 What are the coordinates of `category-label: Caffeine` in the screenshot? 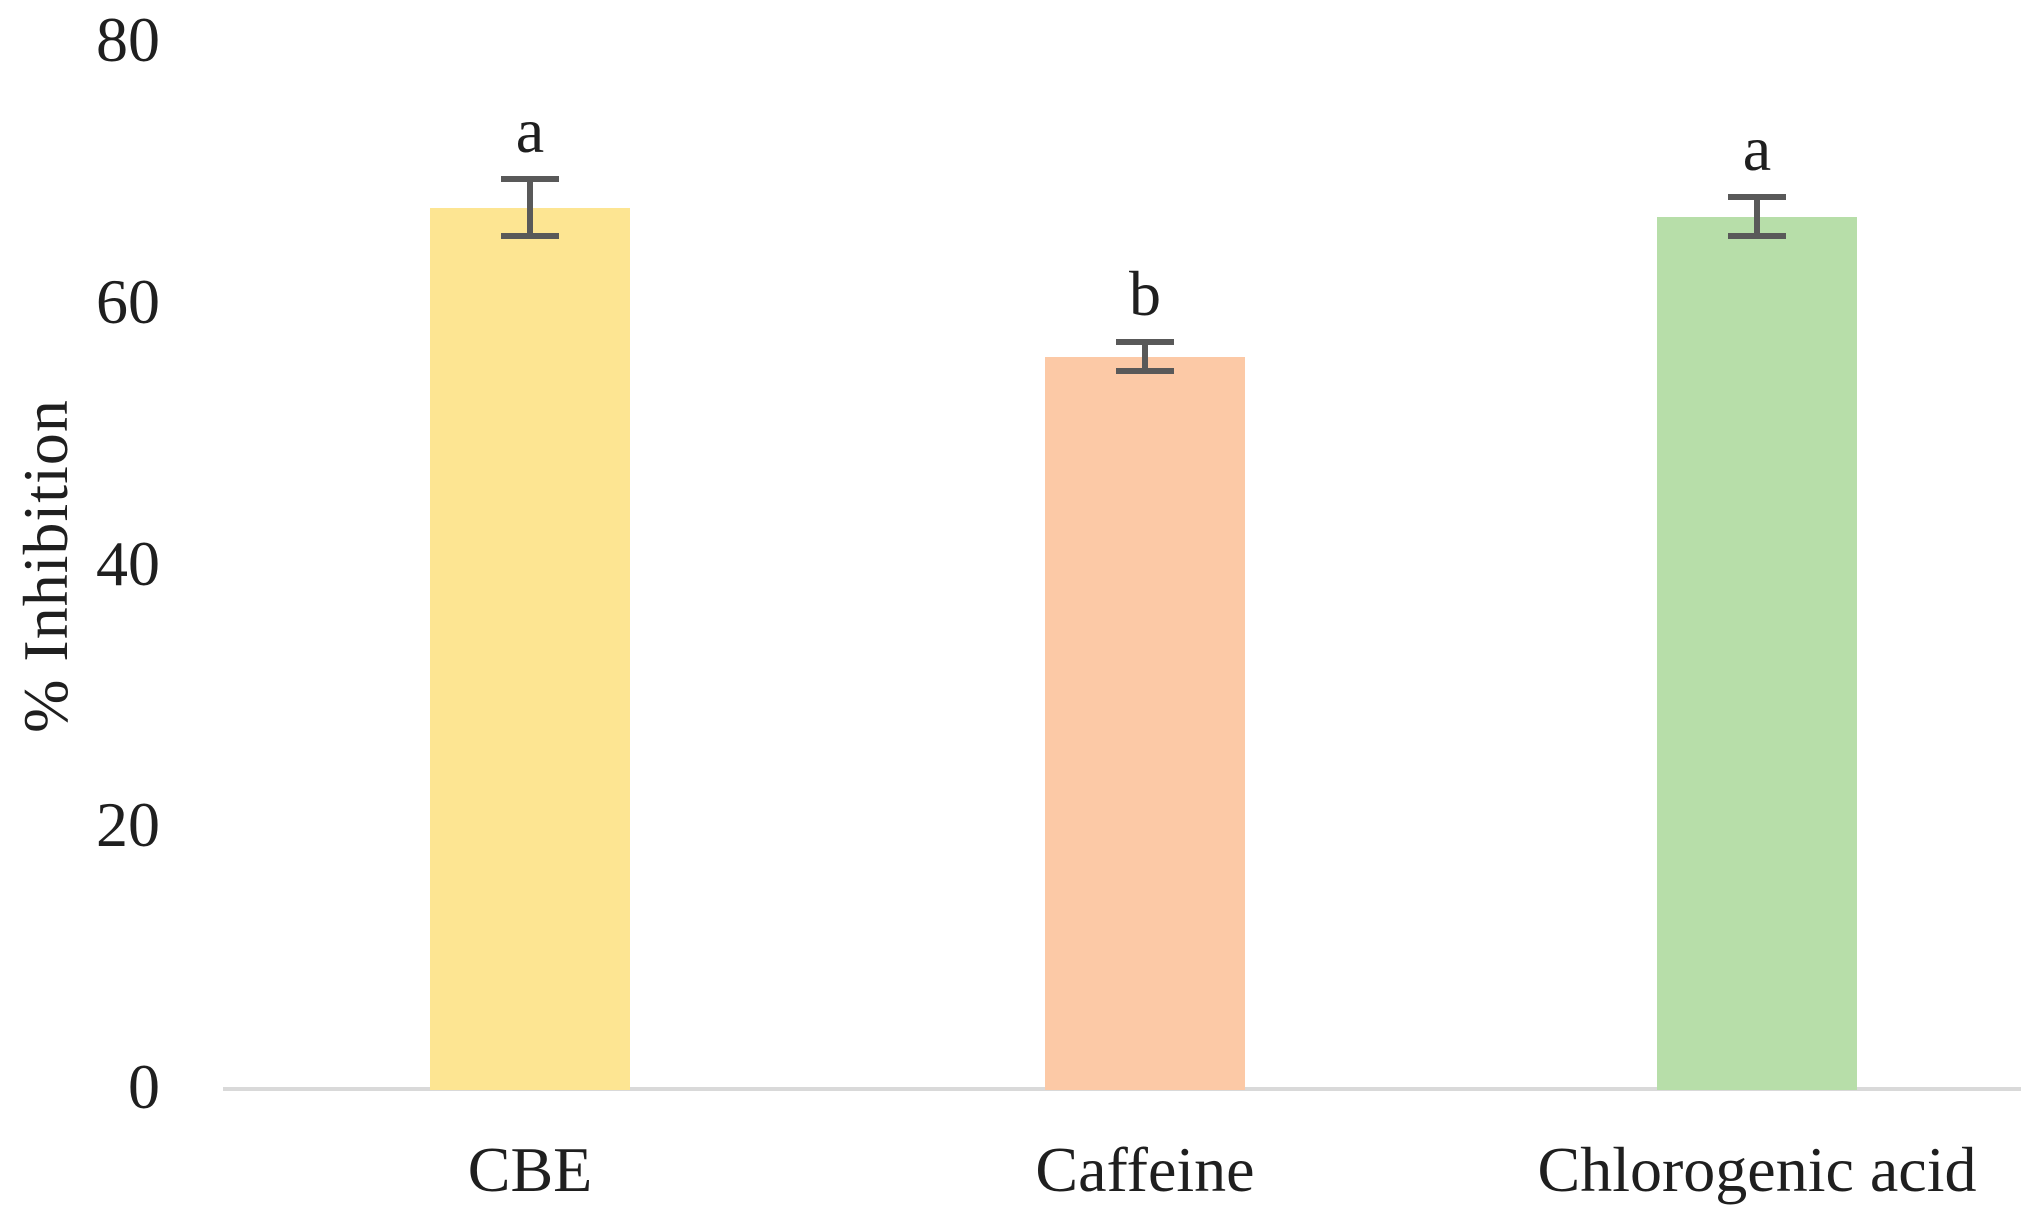 It's located at (1145, 1169).